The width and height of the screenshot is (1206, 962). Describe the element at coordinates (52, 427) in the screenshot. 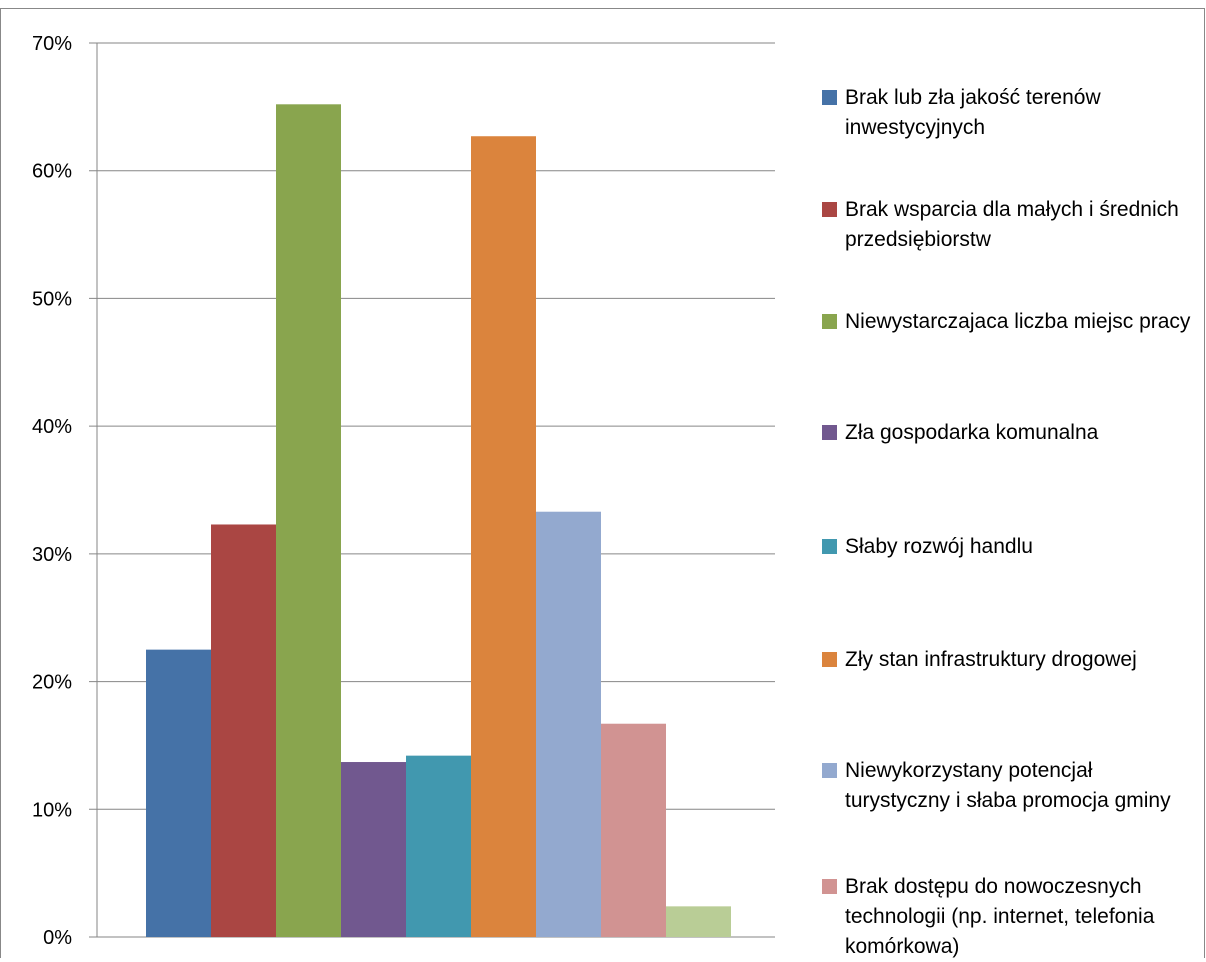

I see `y-tick-label: 40%` at that location.